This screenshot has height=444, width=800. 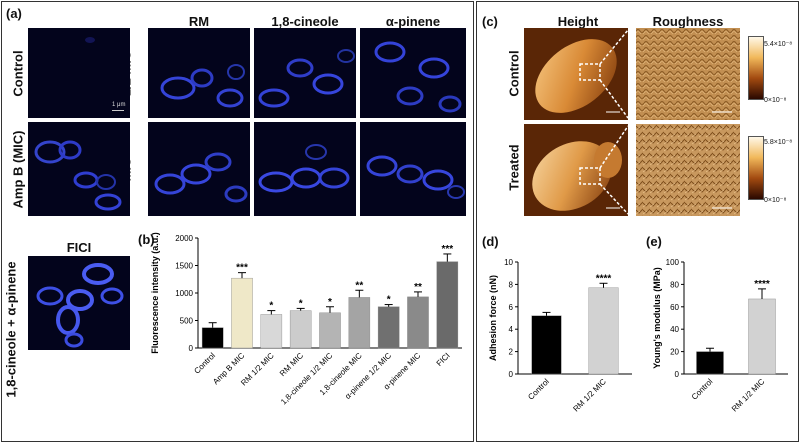 I want to click on micro-row-label-ampb: Amp B (MIC), so click(x=18, y=169).